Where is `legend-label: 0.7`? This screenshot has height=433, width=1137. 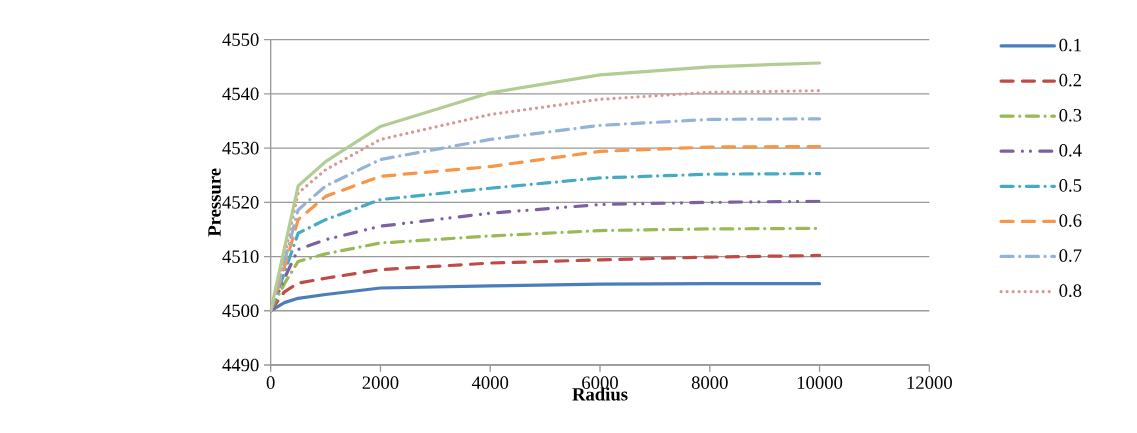
legend-label: 0.7 is located at coordinates (1070, 255).